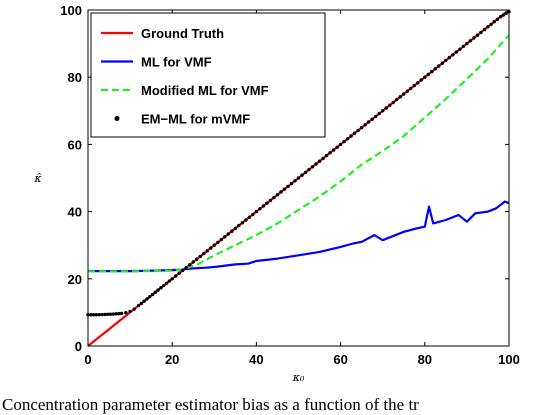 The width and height of the screenshot is (556, 415). I want to click on x-tick-label: 100, so click(509, 359).